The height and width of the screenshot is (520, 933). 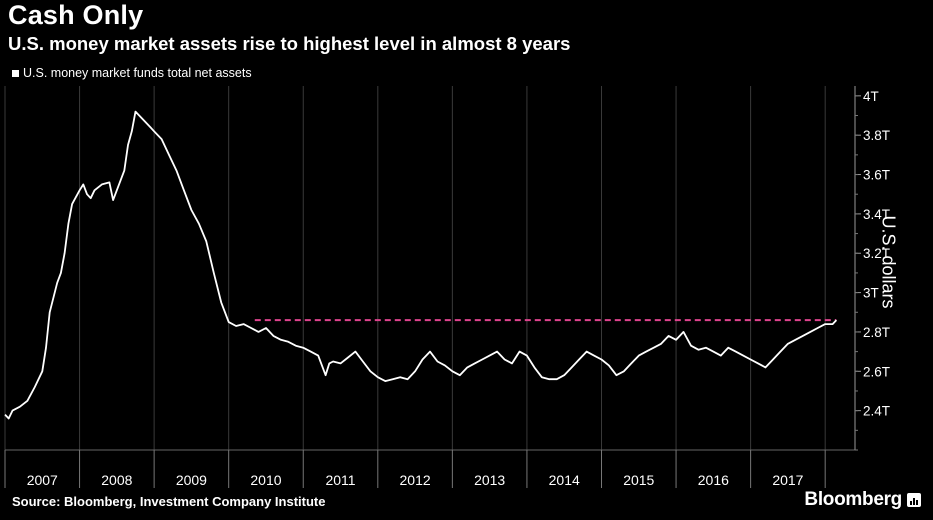 I want to click on legend-swatch, so click(x=15, y=73).